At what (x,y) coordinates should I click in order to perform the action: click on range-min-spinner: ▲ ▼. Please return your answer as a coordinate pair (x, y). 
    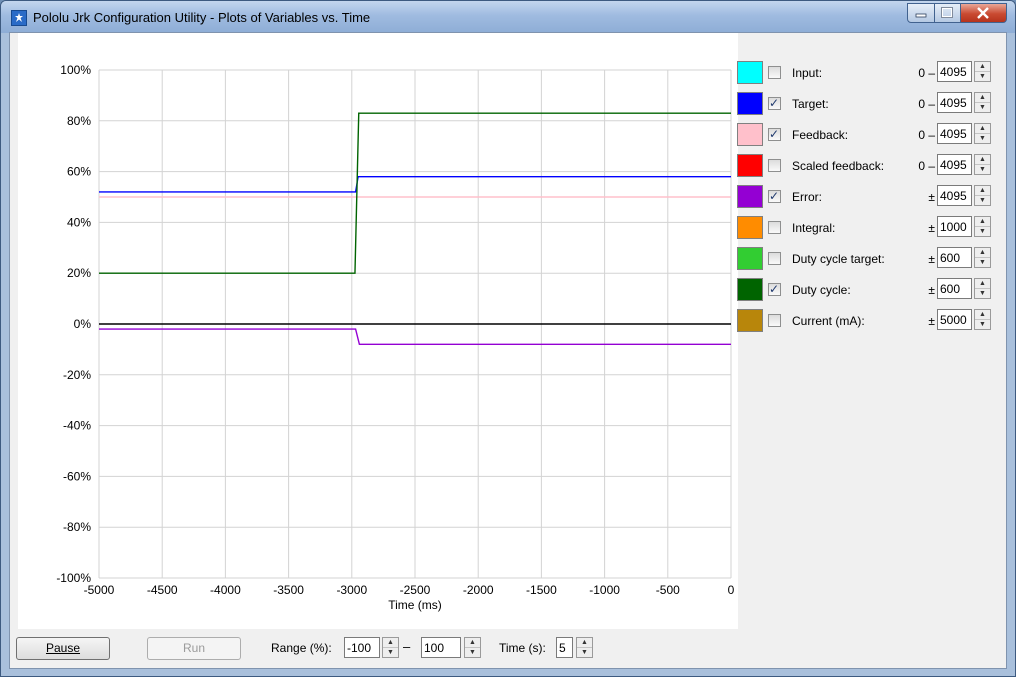
    Looking at the image, I should click on (390, 647).